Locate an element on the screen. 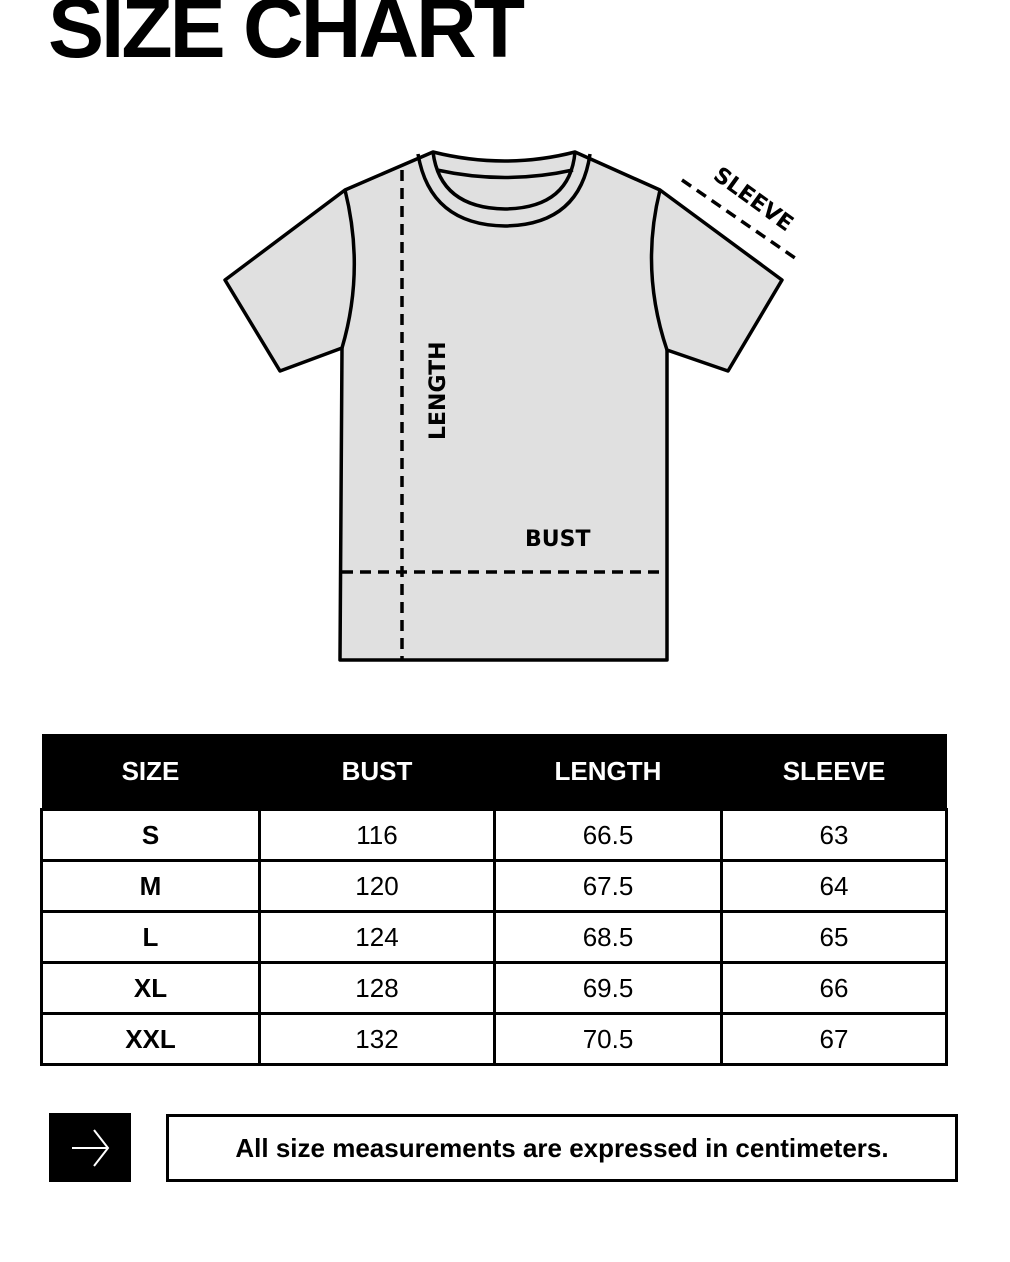 This screenshot has width=1010, height=1262. cell-sleeve: 65 is located at coordinates (834, 937).